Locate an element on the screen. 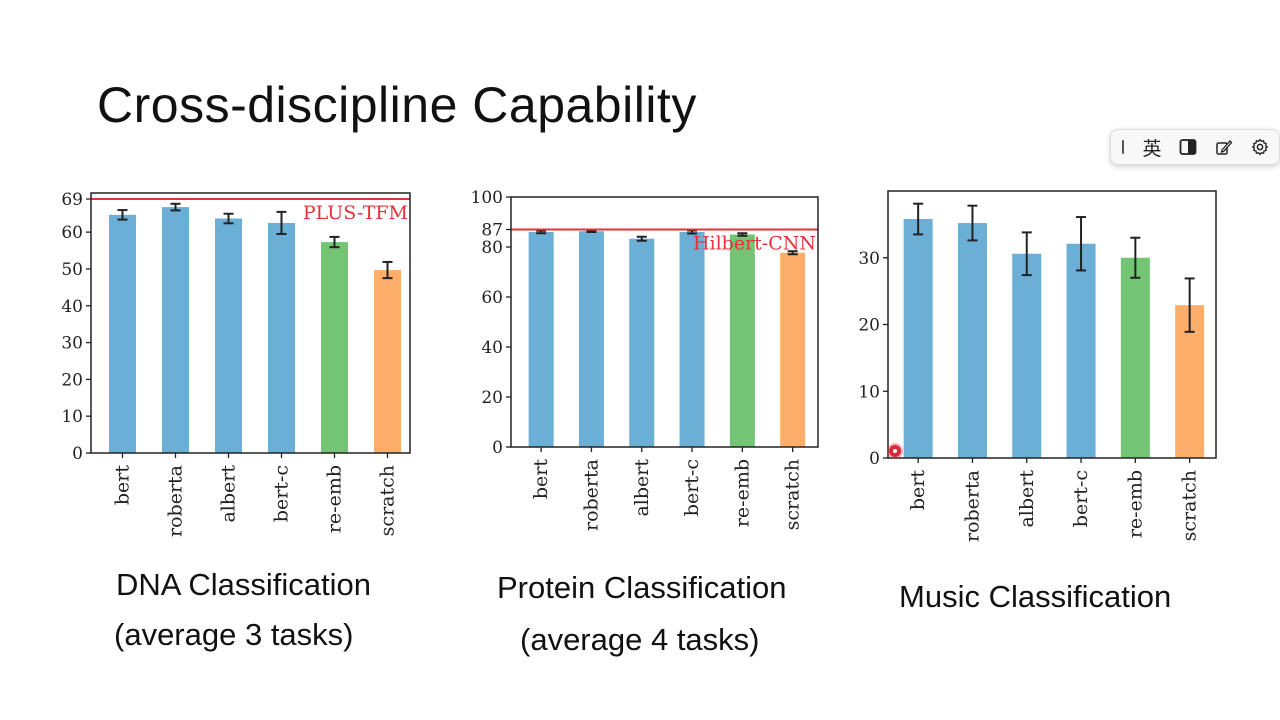  dna-caption-line-2: (average 3 tasks) is located at coordinates (234, 634).